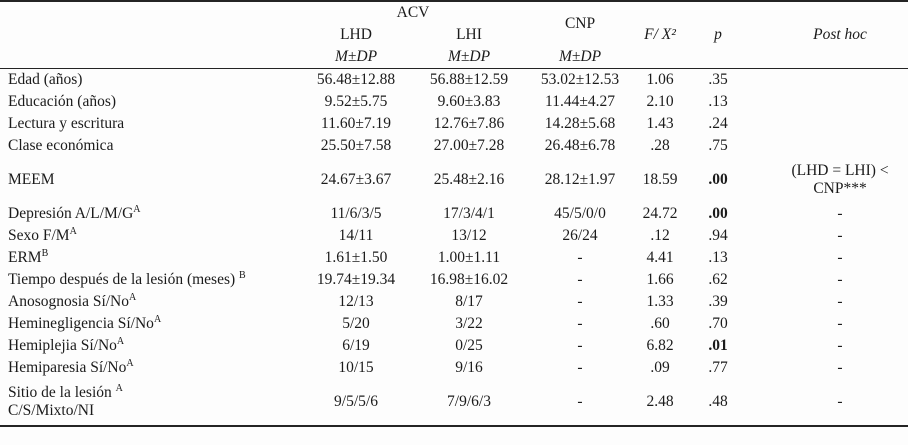 The height and width of the screenshot is (445, 908). Describe the element at coordinates (580, 57) in the screenshot. I see `measure-label-cnp: M±DP` at that location.